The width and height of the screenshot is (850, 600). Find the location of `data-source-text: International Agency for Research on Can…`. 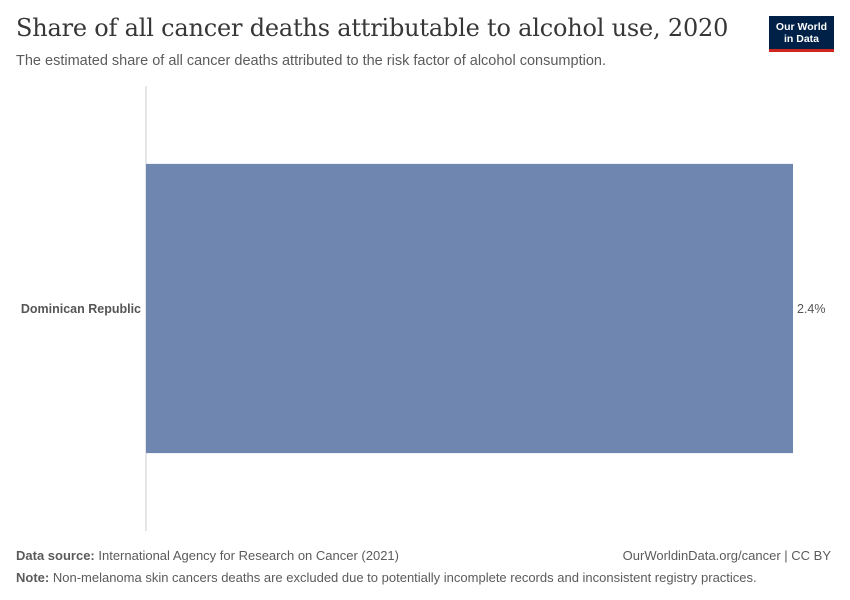

data-source-text: International Agency for Research on Can… is located at coordinates (248, 555).